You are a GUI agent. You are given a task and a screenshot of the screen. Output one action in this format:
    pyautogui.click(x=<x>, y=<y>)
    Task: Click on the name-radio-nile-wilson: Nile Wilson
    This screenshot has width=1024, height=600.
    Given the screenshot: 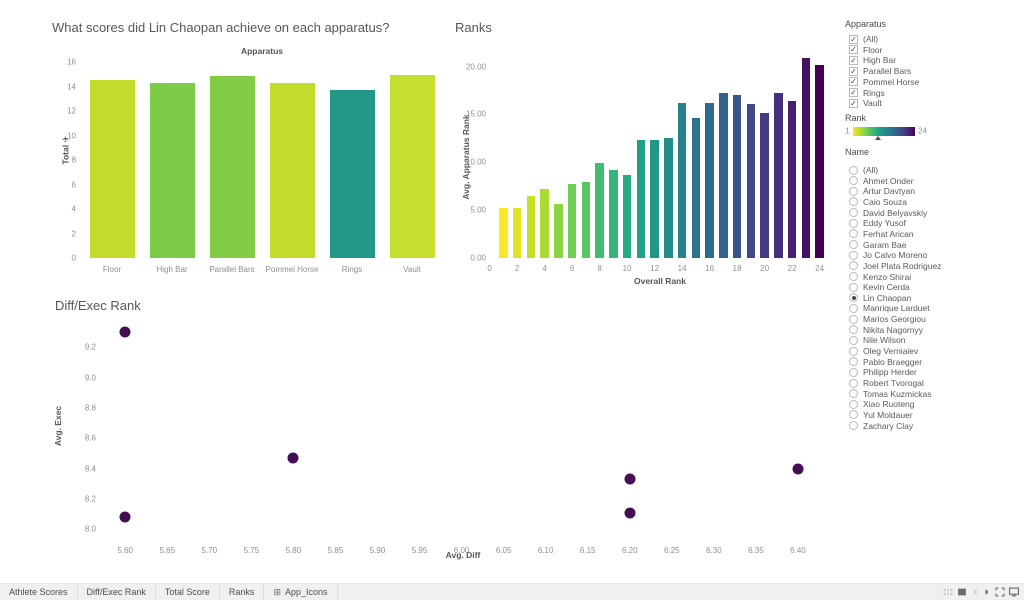 What is the action you would take?
    pyautogui.click(x=877, y=340)
    